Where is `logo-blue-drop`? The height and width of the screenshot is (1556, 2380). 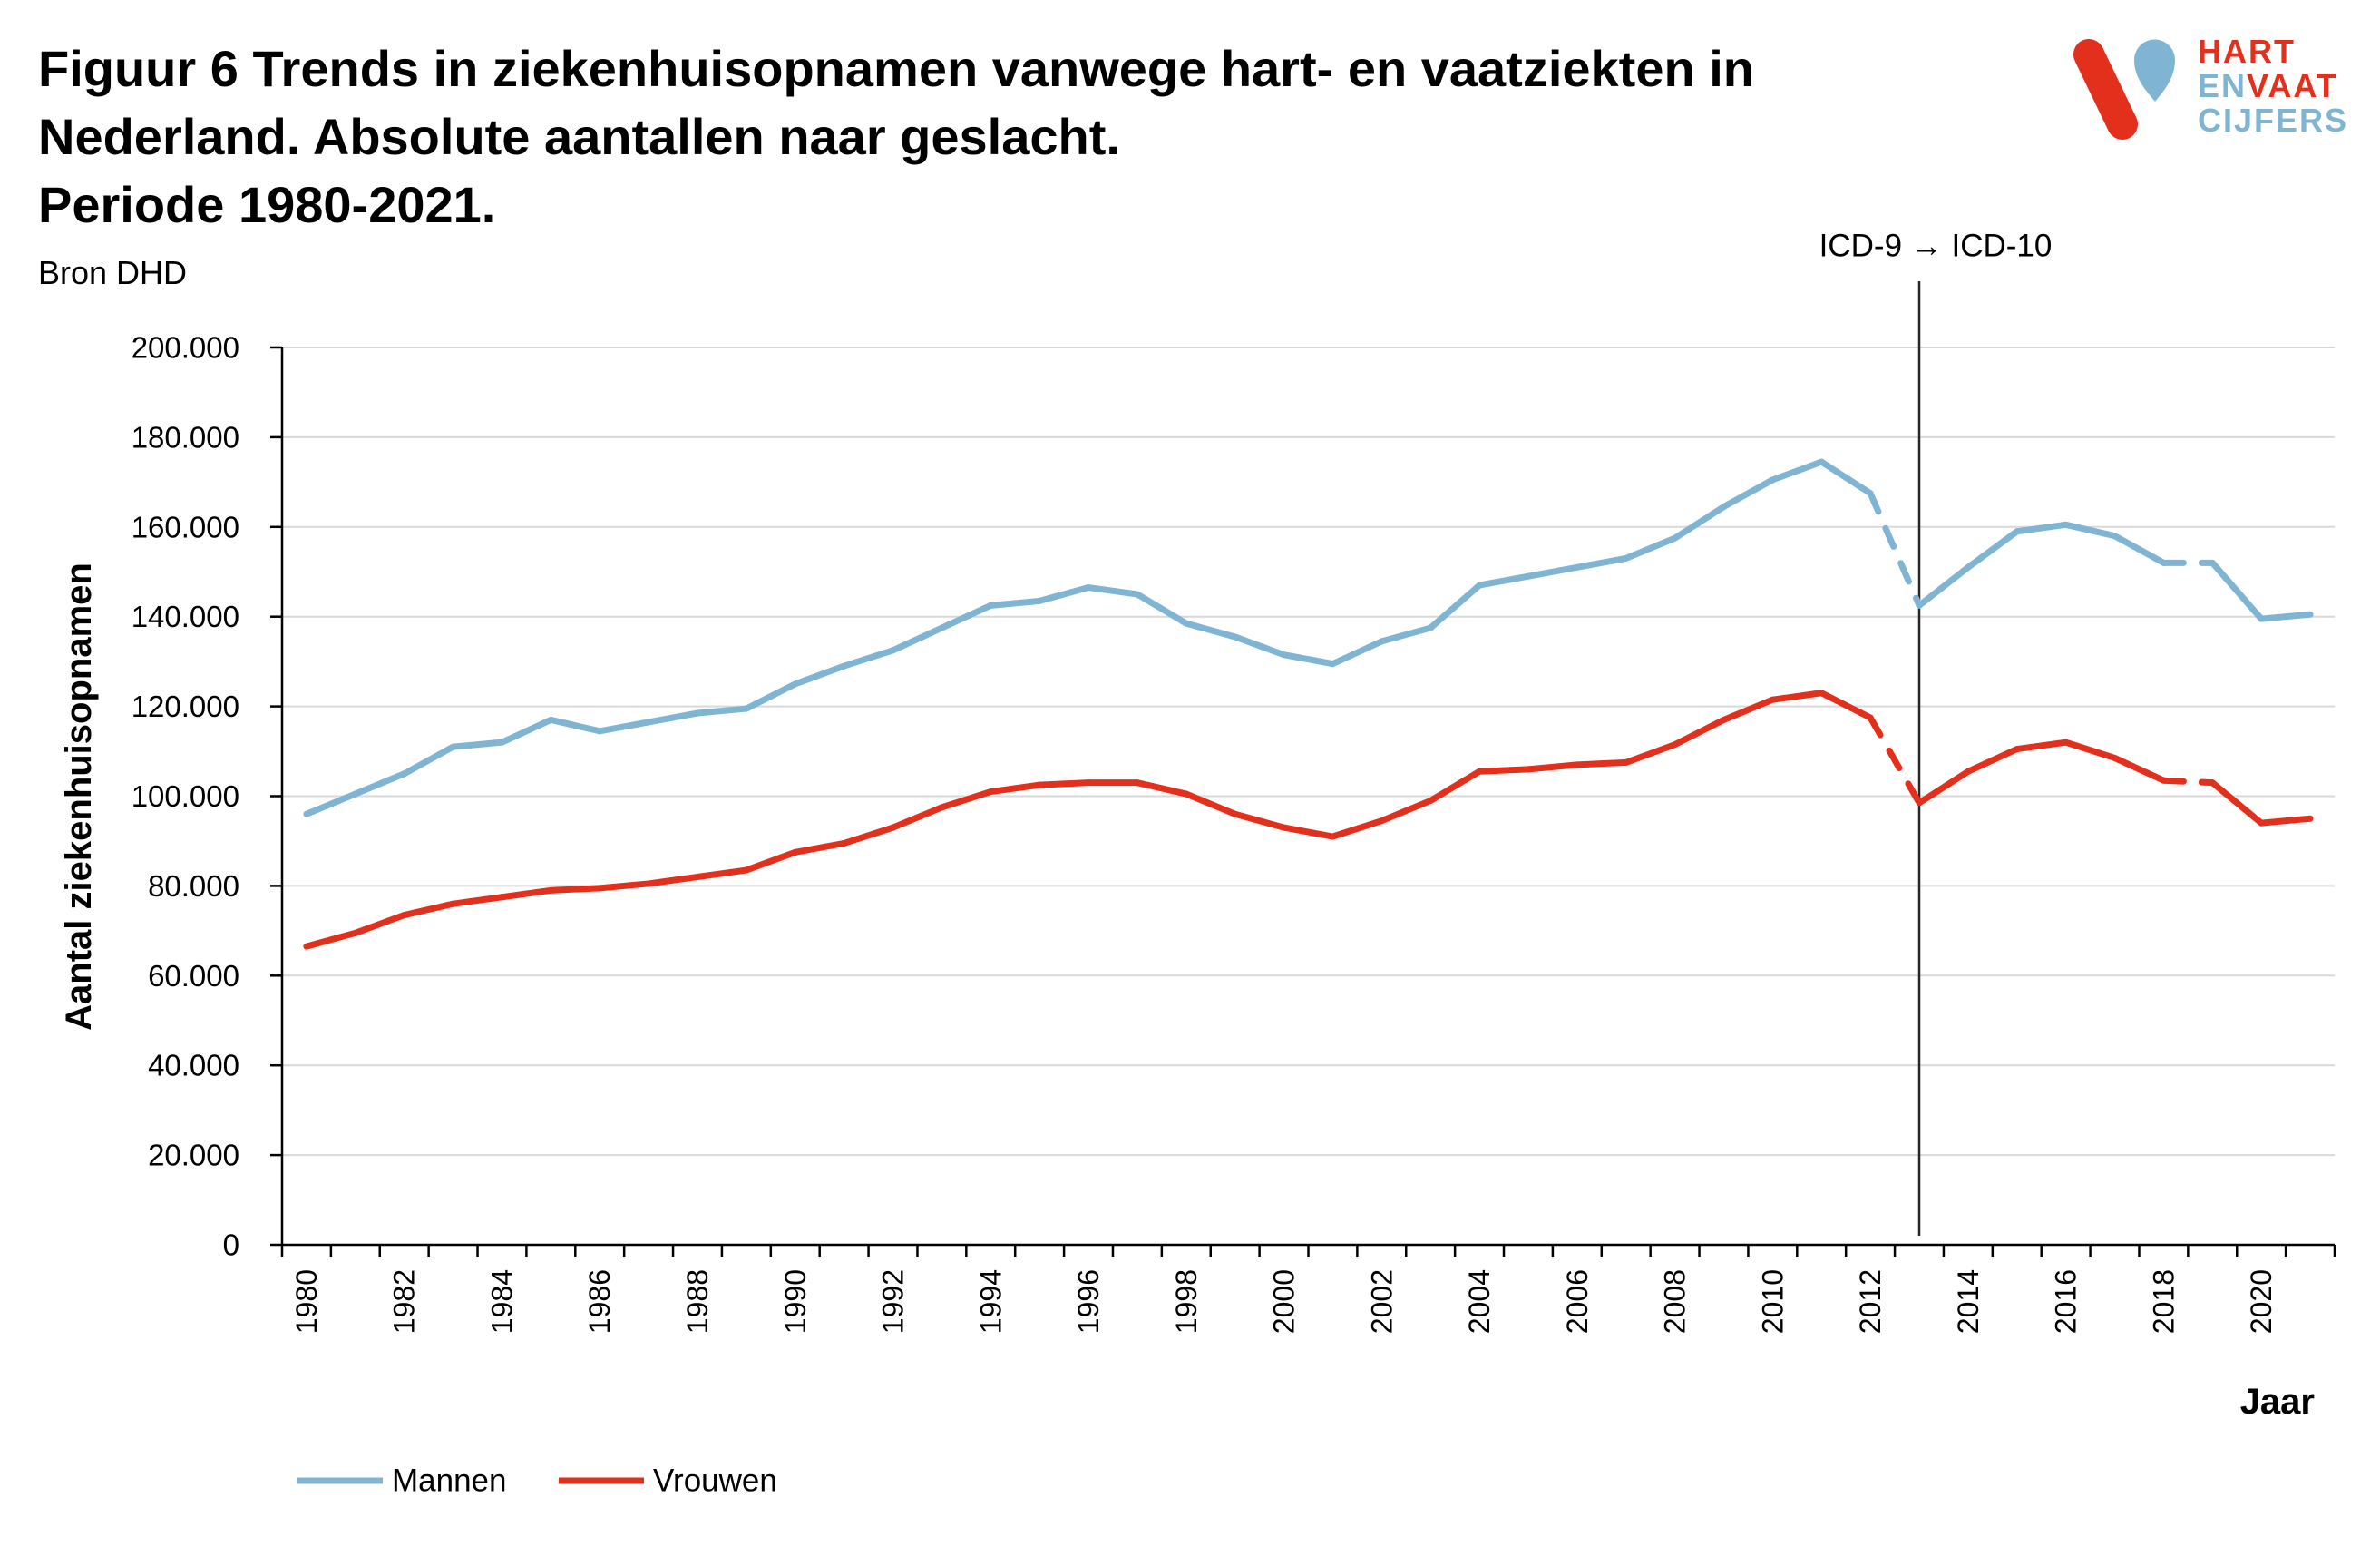 logo-blue-drop is located at coordinates (2154, 70).